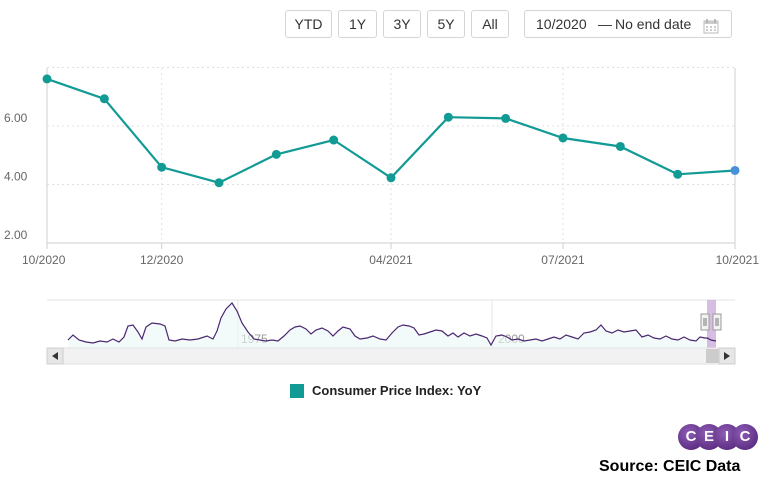  I want to click on navigator-history-area, so click(388, 325).